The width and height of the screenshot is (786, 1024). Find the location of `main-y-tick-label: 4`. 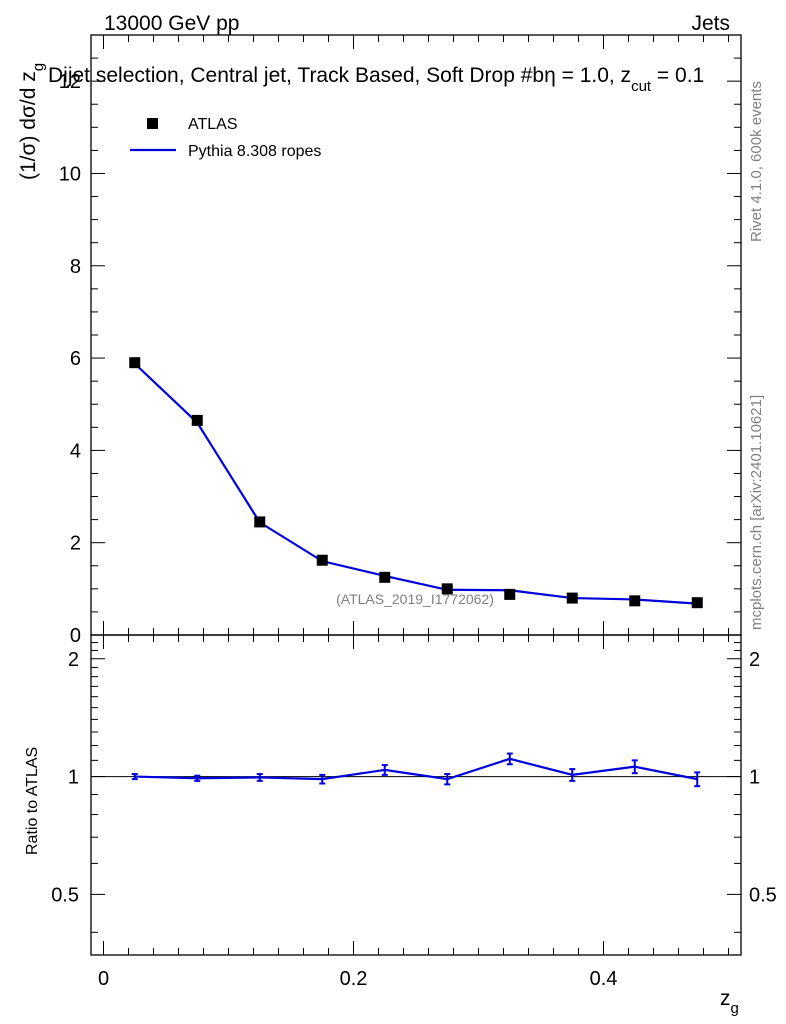

main-y-tick-label: 4 is located at coordinates (75, 451).